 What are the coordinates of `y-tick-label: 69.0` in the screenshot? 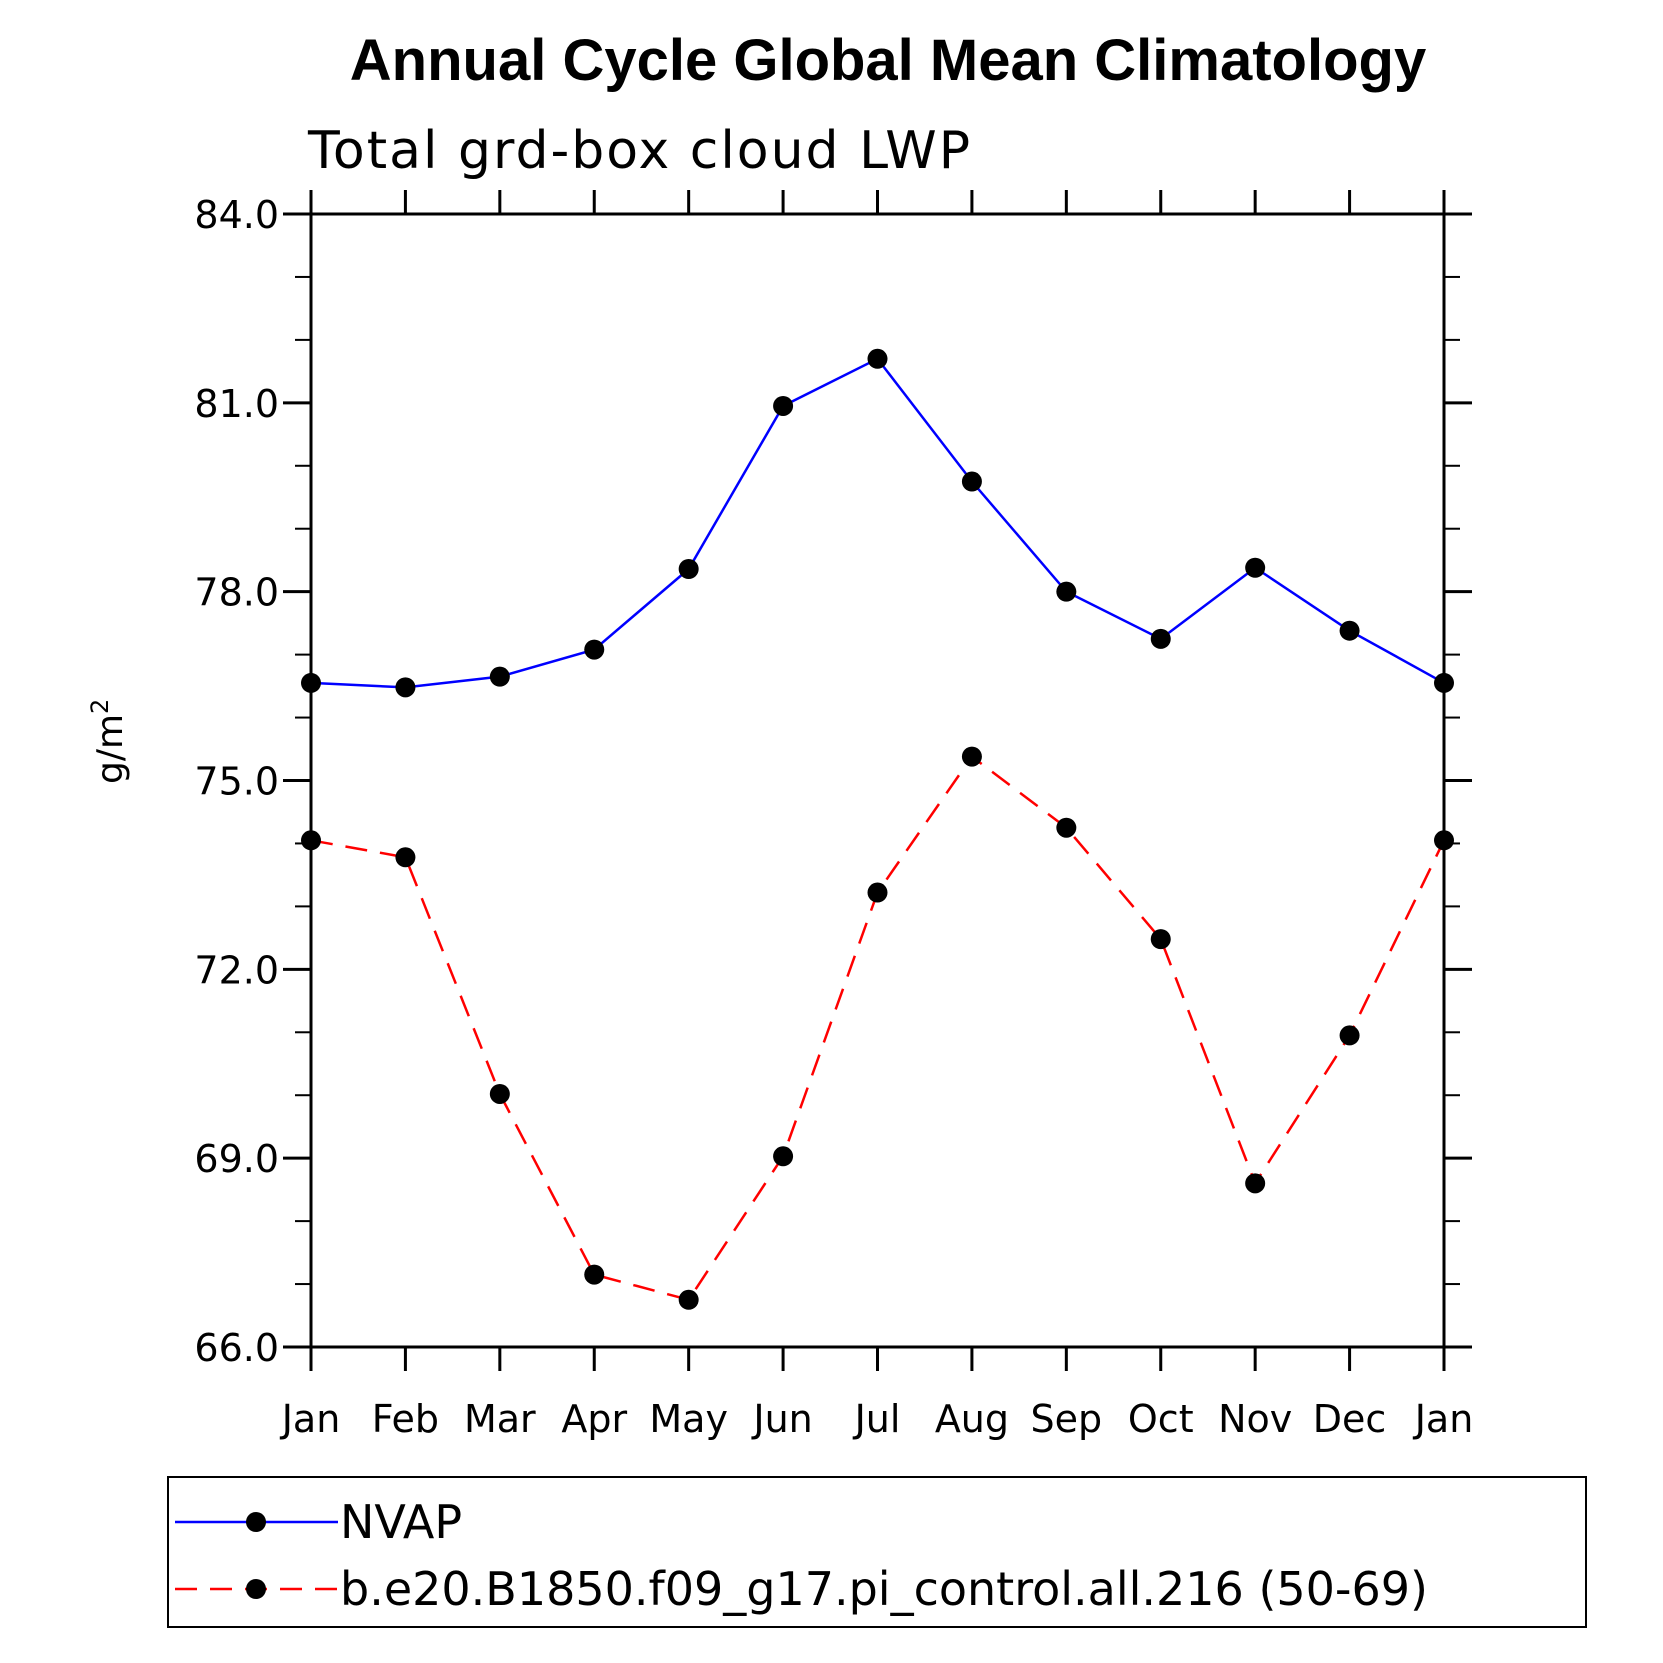 It's located at (236, 1159).